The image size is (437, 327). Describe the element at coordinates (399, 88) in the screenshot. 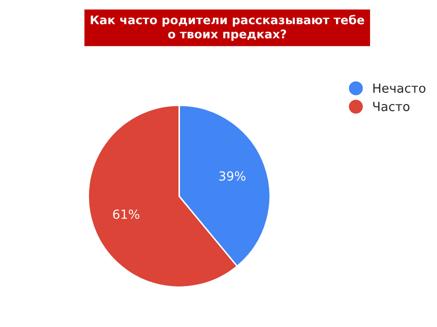

I see `legend-label: Нечасто` at that location.